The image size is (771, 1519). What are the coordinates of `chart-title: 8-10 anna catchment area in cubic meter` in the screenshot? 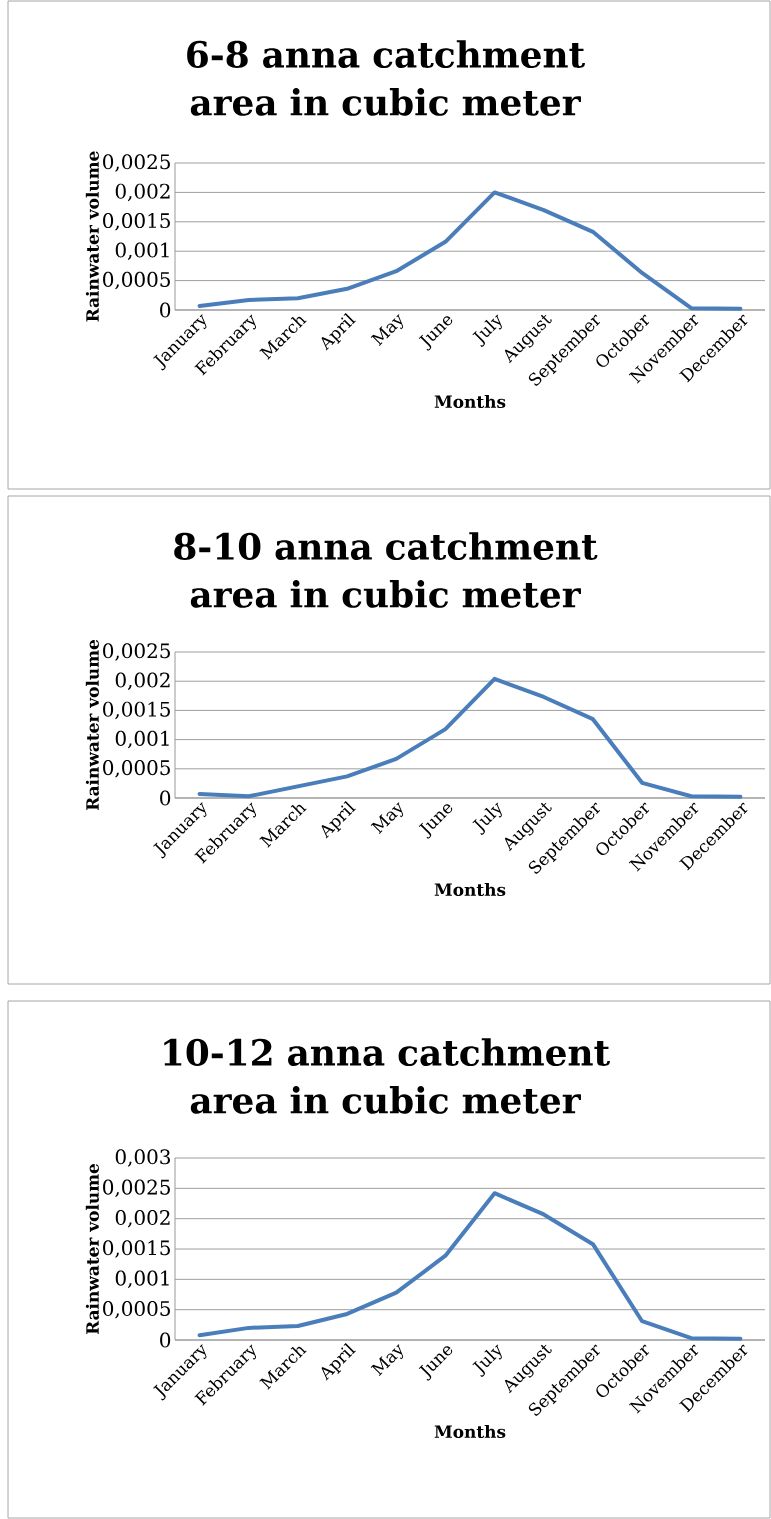 It's located at (386, 570).